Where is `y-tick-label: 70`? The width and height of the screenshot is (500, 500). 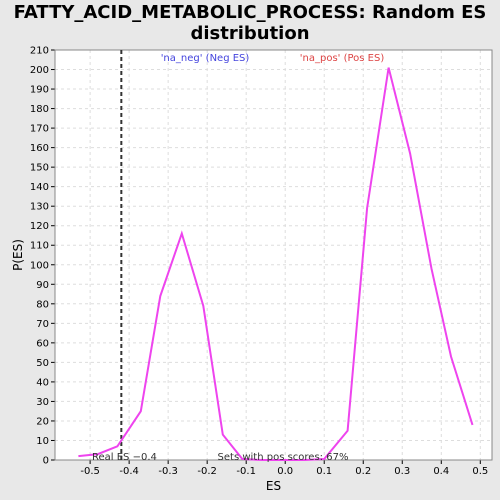 y-tick-label: 70 is located at coordinates (42, 324).